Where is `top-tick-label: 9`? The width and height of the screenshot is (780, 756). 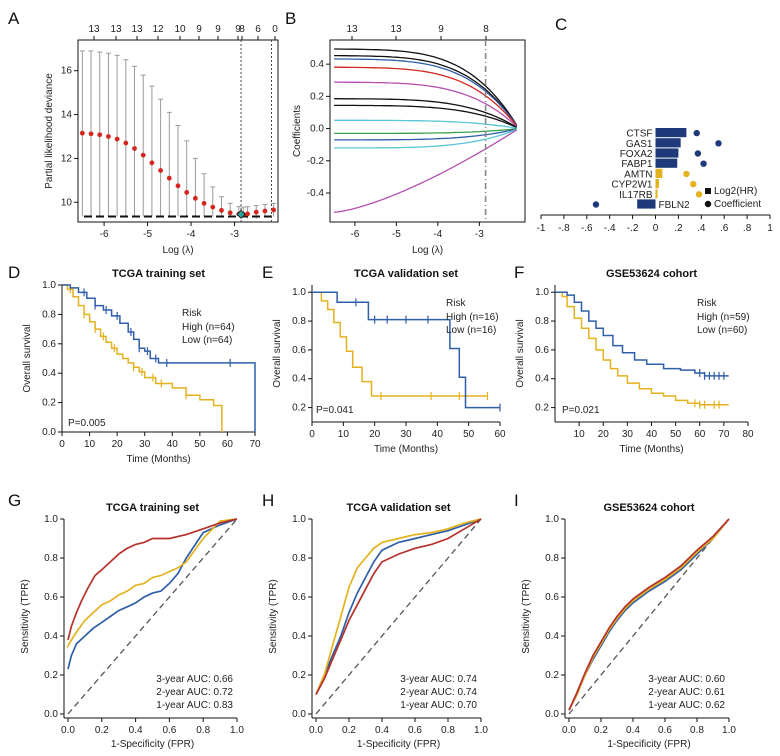
top-tick-label: 9 is located at coordinates (441, 29).